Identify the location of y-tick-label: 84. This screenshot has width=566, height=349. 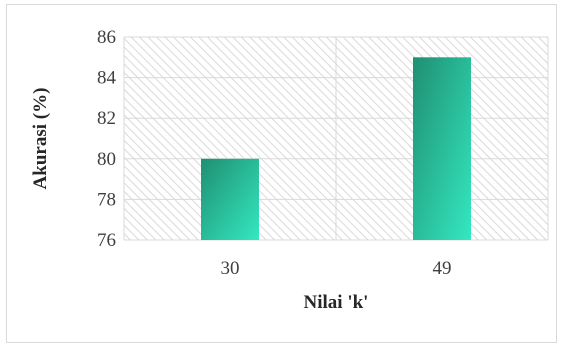
(107, 78).